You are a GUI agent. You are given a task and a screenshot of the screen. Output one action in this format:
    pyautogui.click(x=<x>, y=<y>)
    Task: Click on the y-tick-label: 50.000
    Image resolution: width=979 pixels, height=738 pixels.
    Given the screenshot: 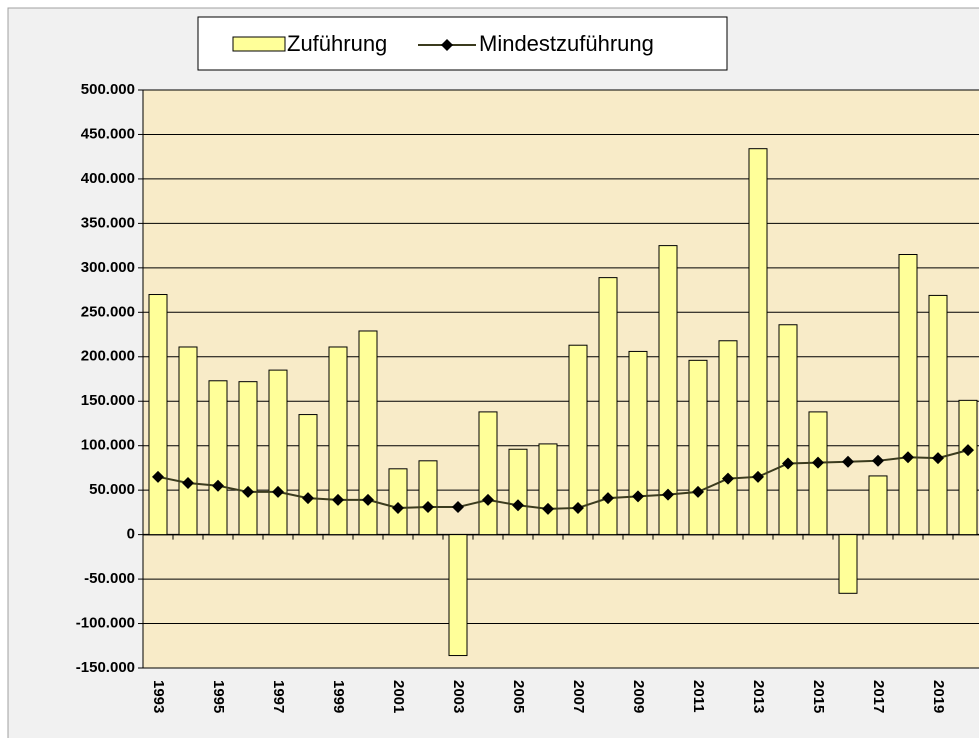 What is the action you would take?
    pyautogui.click(x=112, y=489)
    